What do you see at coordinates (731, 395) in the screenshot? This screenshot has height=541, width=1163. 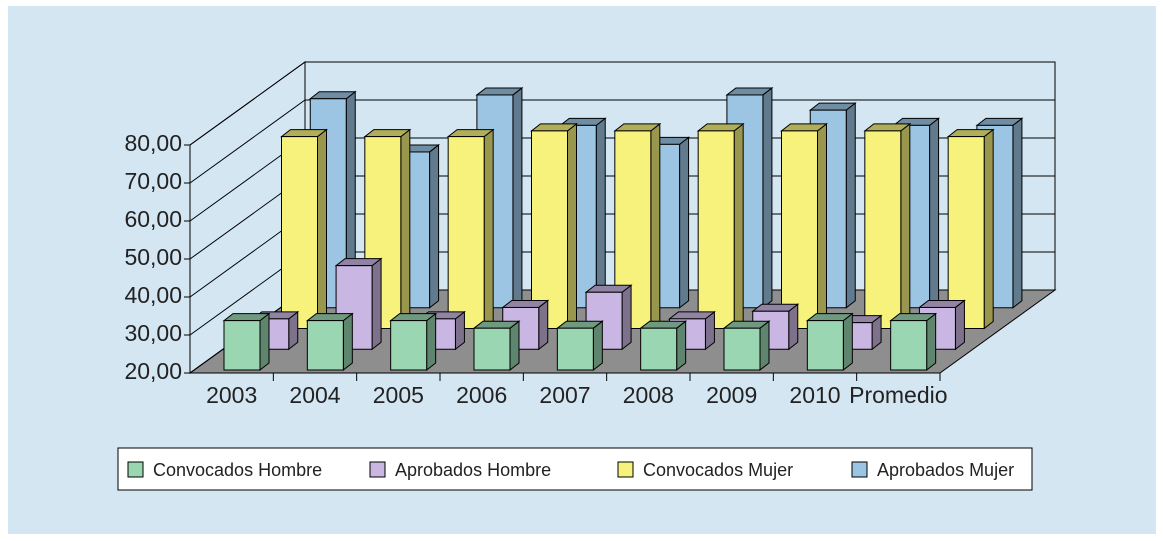 I see `x-tick-label: 2009` at bounding box center [731, 395].